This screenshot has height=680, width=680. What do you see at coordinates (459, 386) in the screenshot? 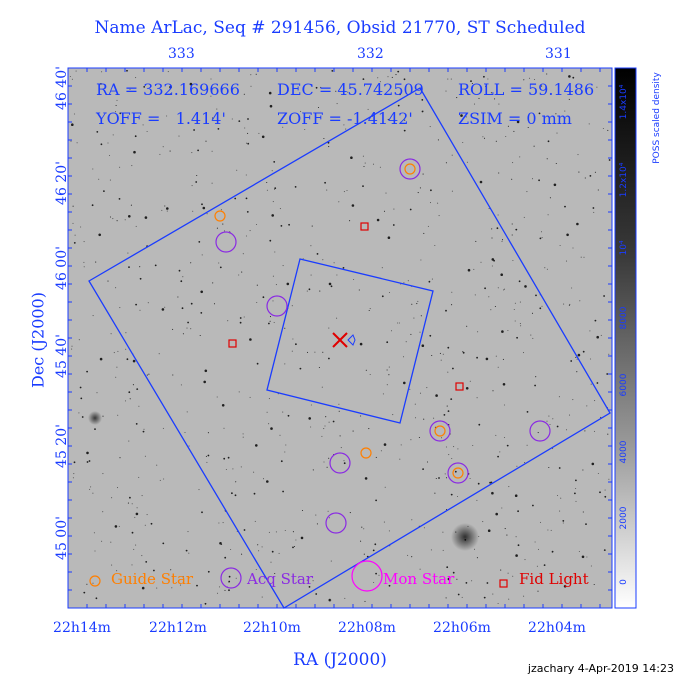
I see `fid-light` at bounding box center [459, 386].